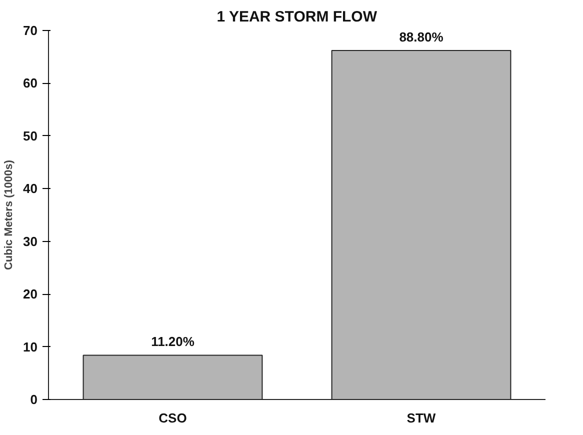  What do you see at coordinates (30, 241) in the screenshot?
I see `y-tick-label: 30` at bounding box center [30, 241].